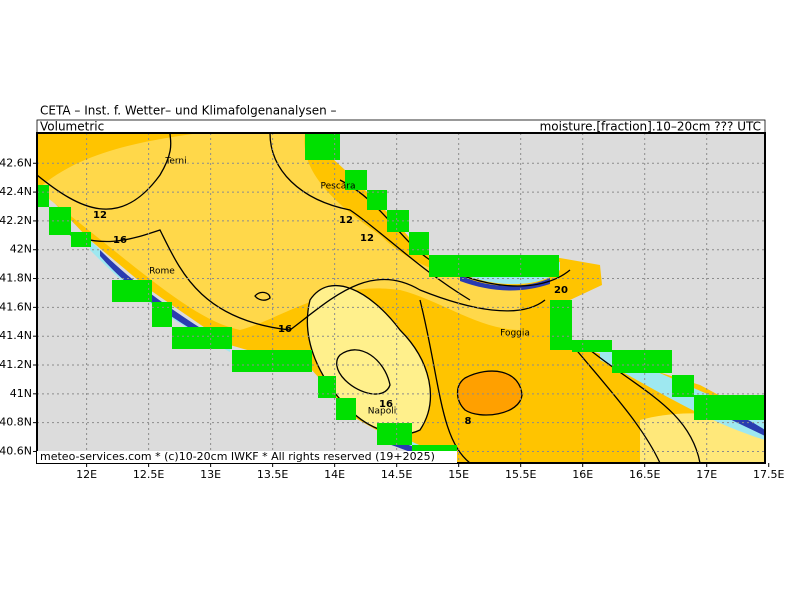 The width and height of the screenshot is (800, 600). I want to click on lat-label: 40.8N, so click(16, 422).